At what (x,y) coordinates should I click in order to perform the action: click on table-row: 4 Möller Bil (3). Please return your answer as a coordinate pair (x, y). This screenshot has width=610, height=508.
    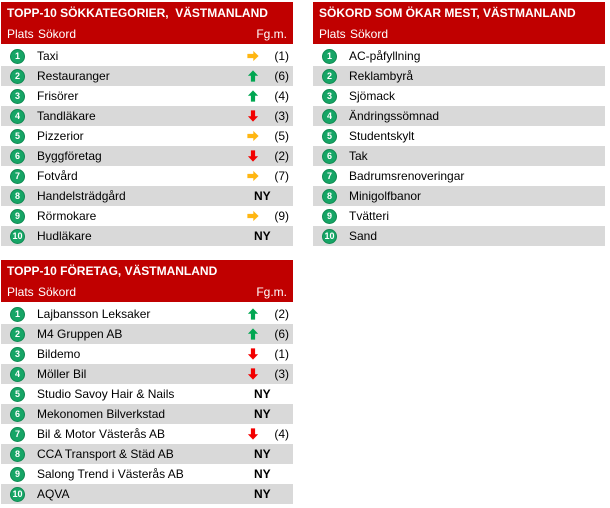
    Looking at the image, I should click on (147, 374).